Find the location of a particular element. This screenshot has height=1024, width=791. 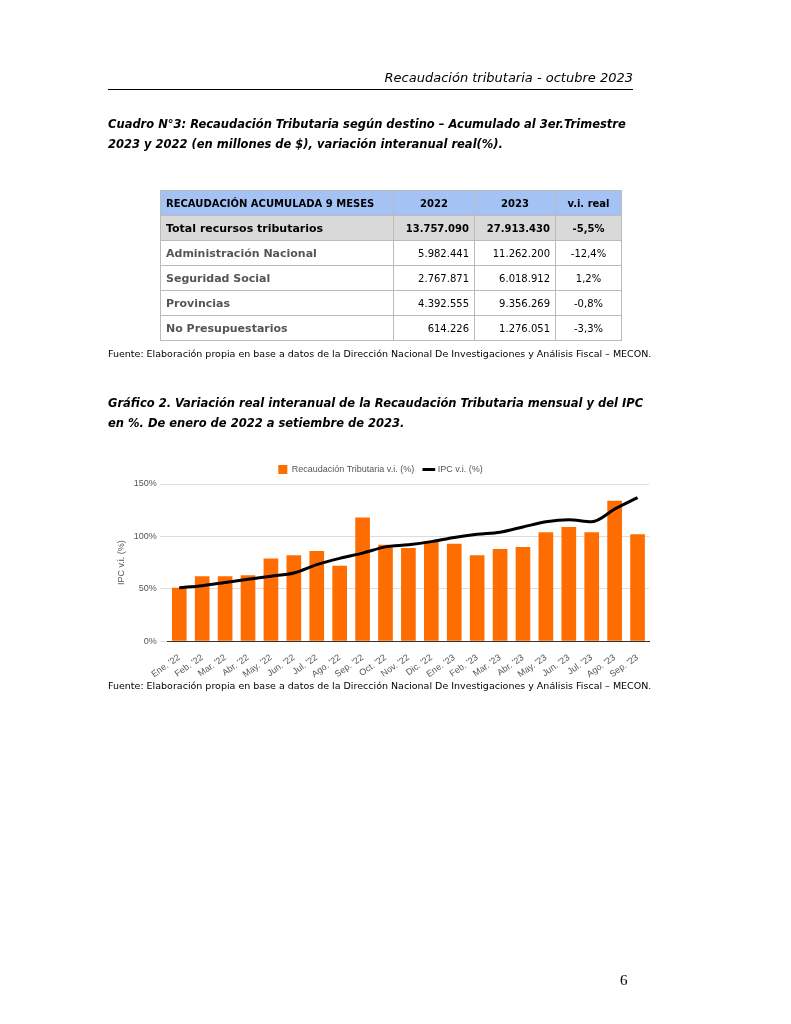

series-label: 2023 is located at coordinates (515, 203).